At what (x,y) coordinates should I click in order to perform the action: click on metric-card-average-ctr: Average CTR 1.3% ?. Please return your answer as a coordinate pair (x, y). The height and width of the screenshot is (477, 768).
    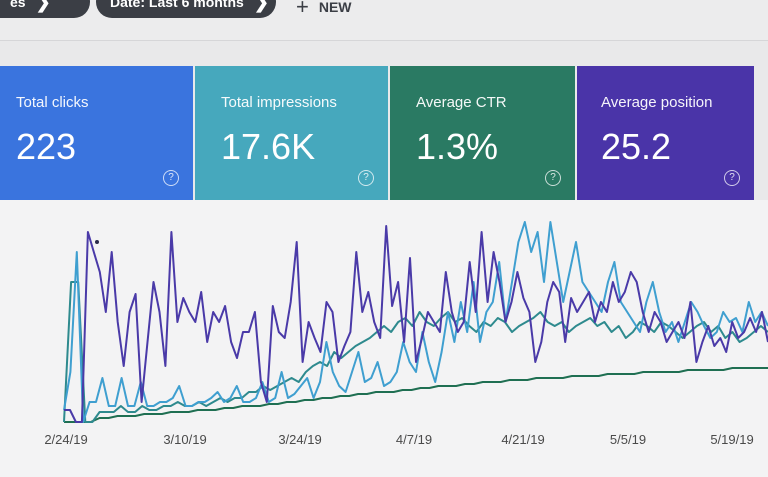
    Looking at the image, I should click on (482, 133).